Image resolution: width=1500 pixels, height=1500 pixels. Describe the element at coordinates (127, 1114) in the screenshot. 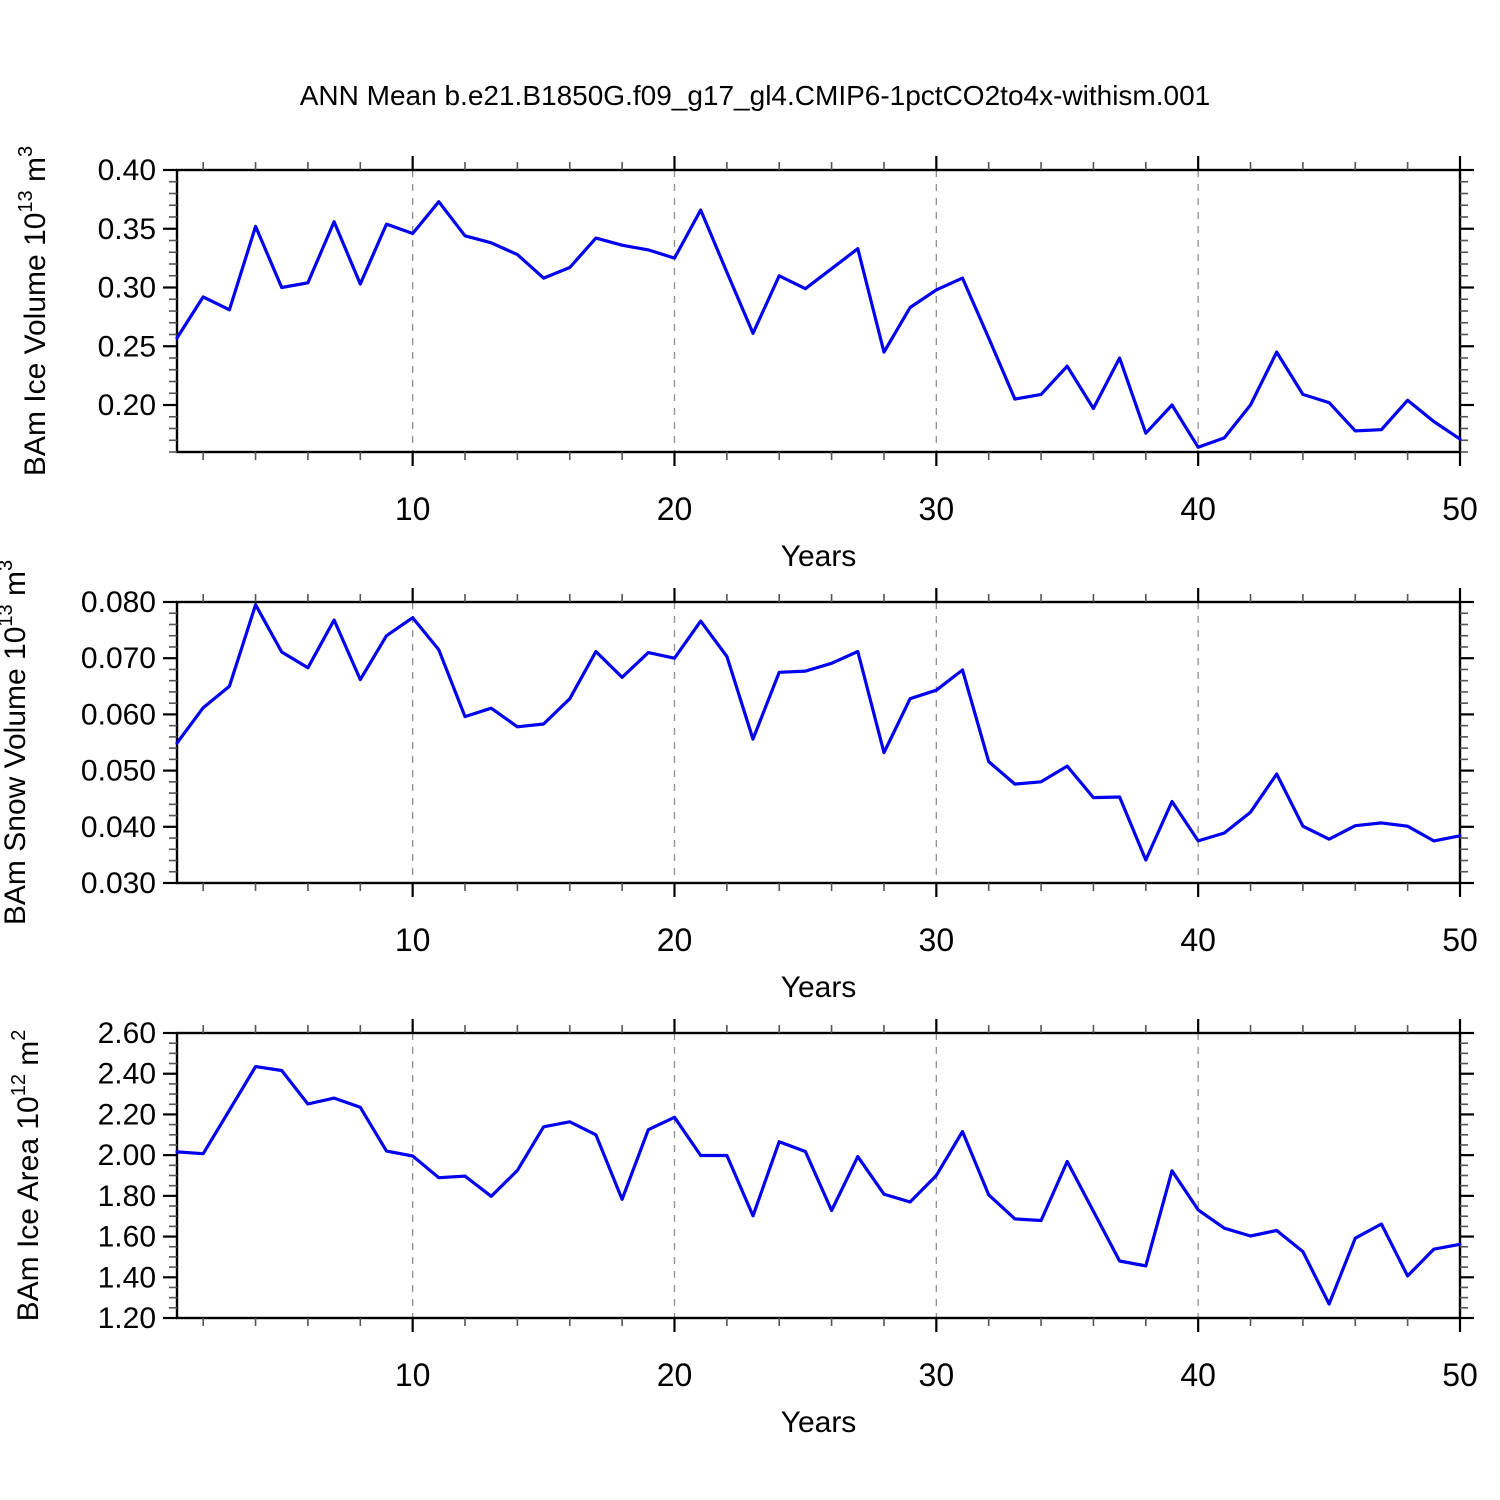

I see `y-tick-label: 2.20` at that location.